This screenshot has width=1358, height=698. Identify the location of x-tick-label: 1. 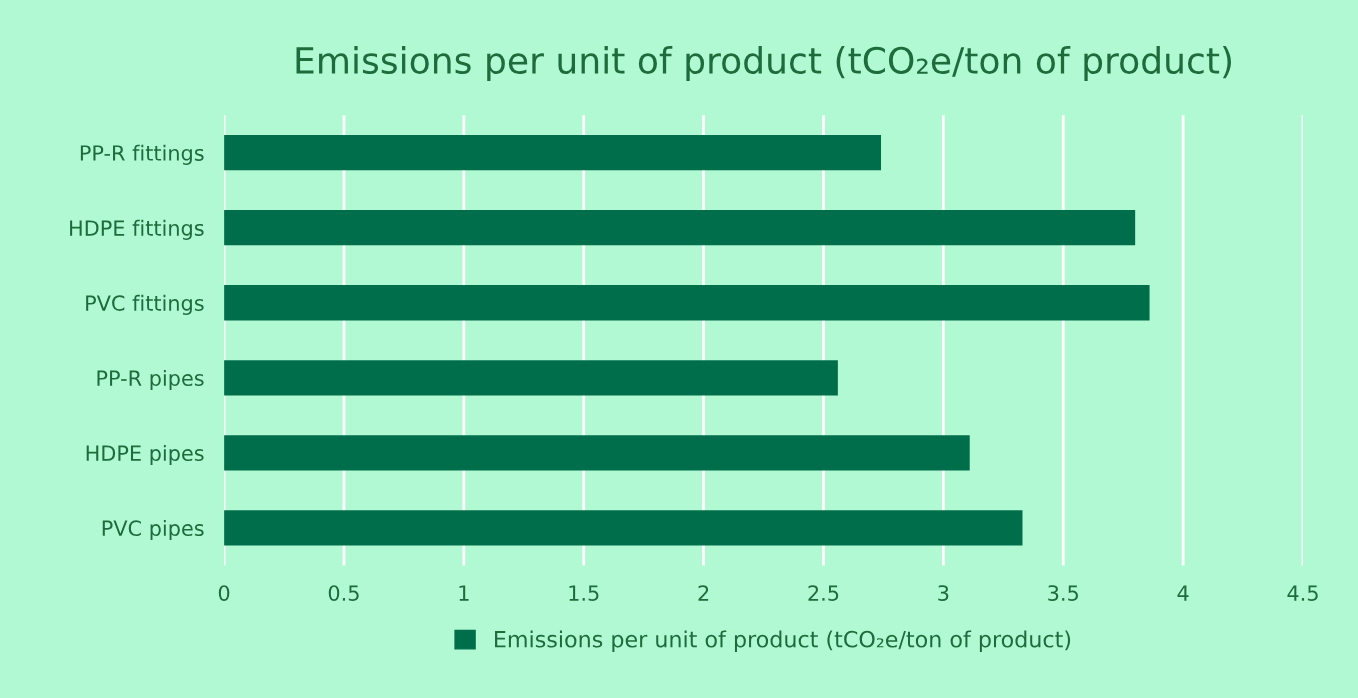
(464, 593).